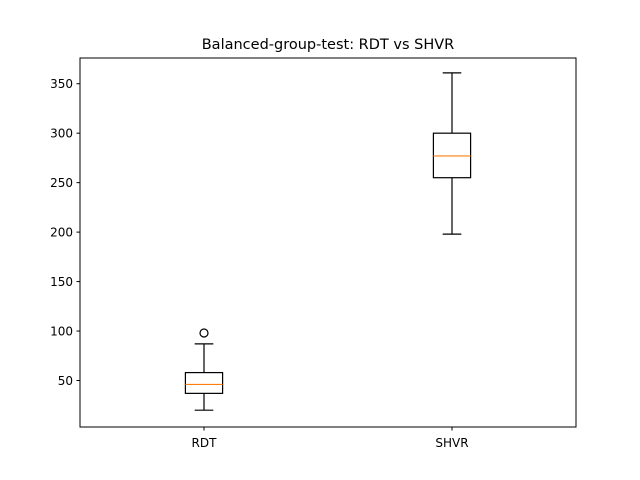 The image size is (640, 480). What do you see at coordinates (205, 443) in the screenshot?
I see `x-tick-label: RDT` at bounding box center [205, 443].